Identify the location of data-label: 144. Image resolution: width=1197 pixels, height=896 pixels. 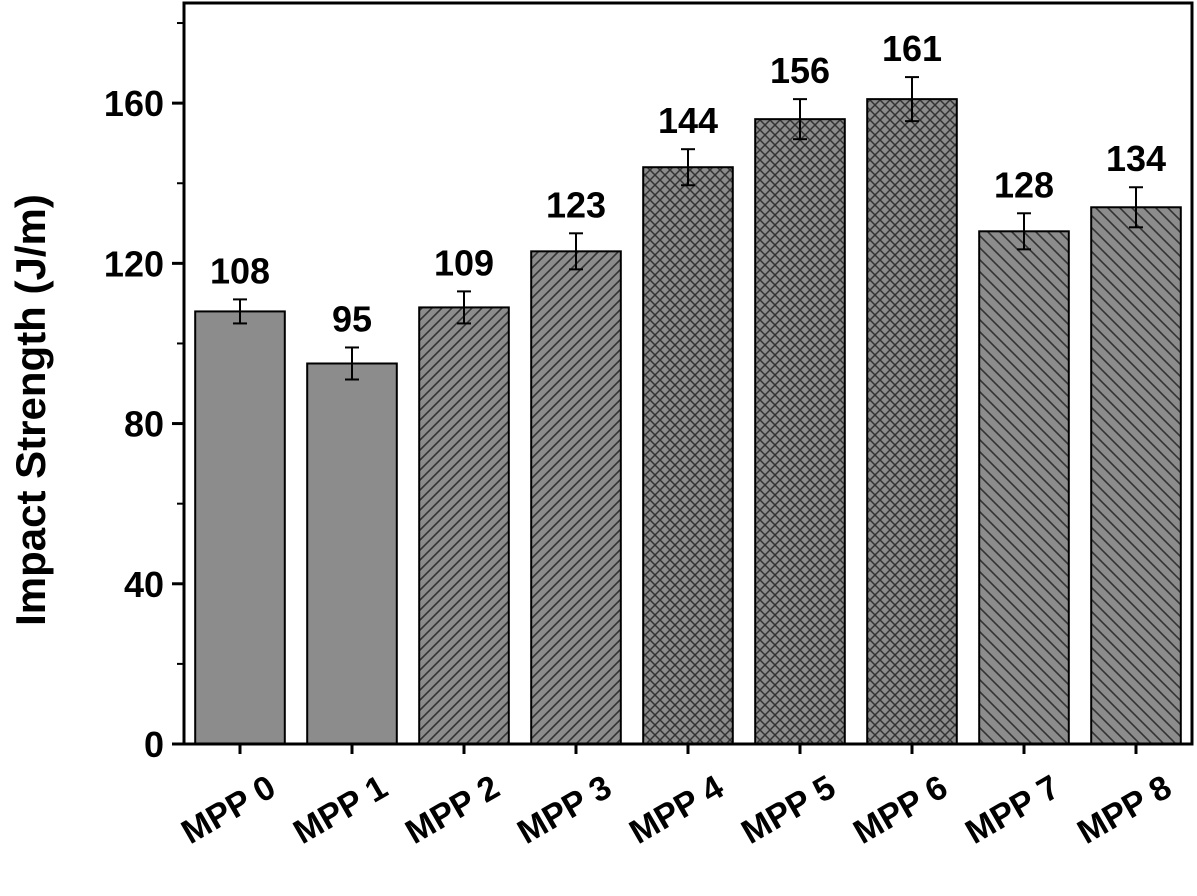
(688, 120).